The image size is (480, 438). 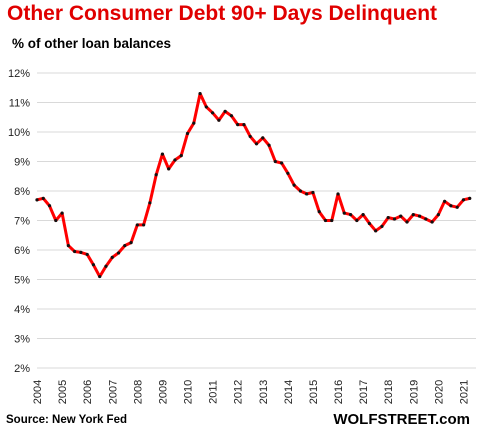 What do you see at coordinates (163, 392) in the screenshot?
I see `x-tick-label: 2009` at bounding box center [163, 392].